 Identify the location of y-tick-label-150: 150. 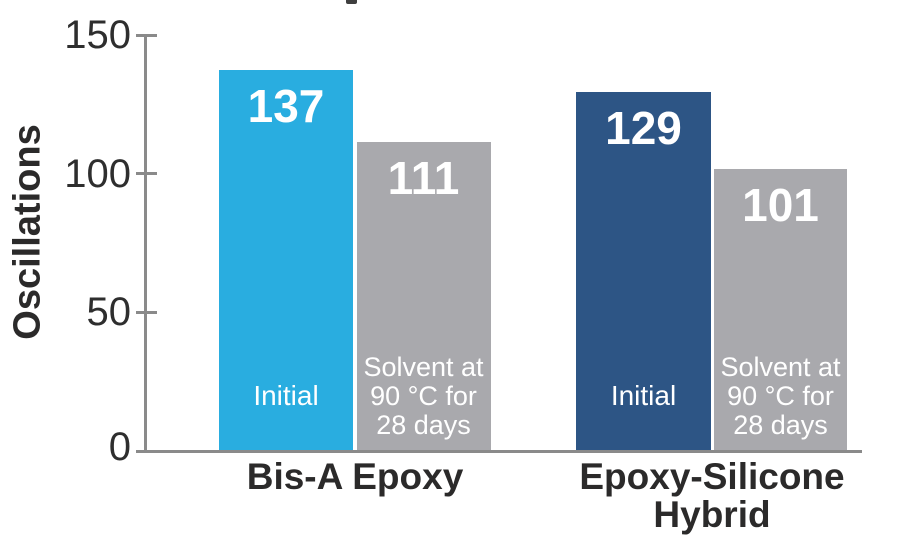
(97, 35).